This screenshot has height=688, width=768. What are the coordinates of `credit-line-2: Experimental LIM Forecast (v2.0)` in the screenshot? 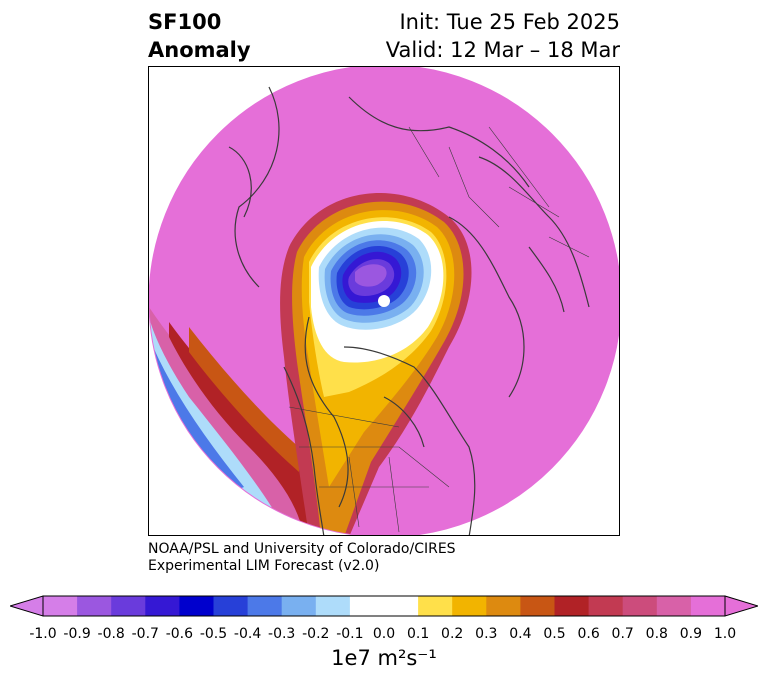 It's located at (264, 566).